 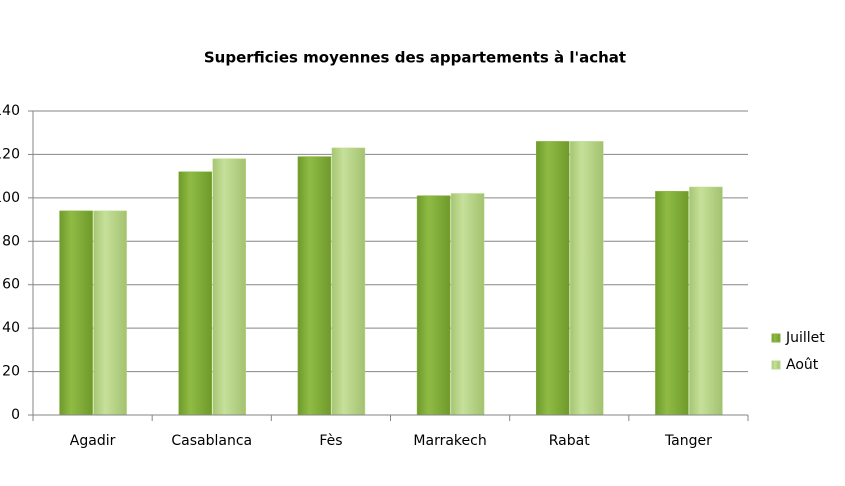 What do you see at coordinates (10, 154) in the screenshot?
I see `y-tick-label: 120` at bounding box center [10, 154].